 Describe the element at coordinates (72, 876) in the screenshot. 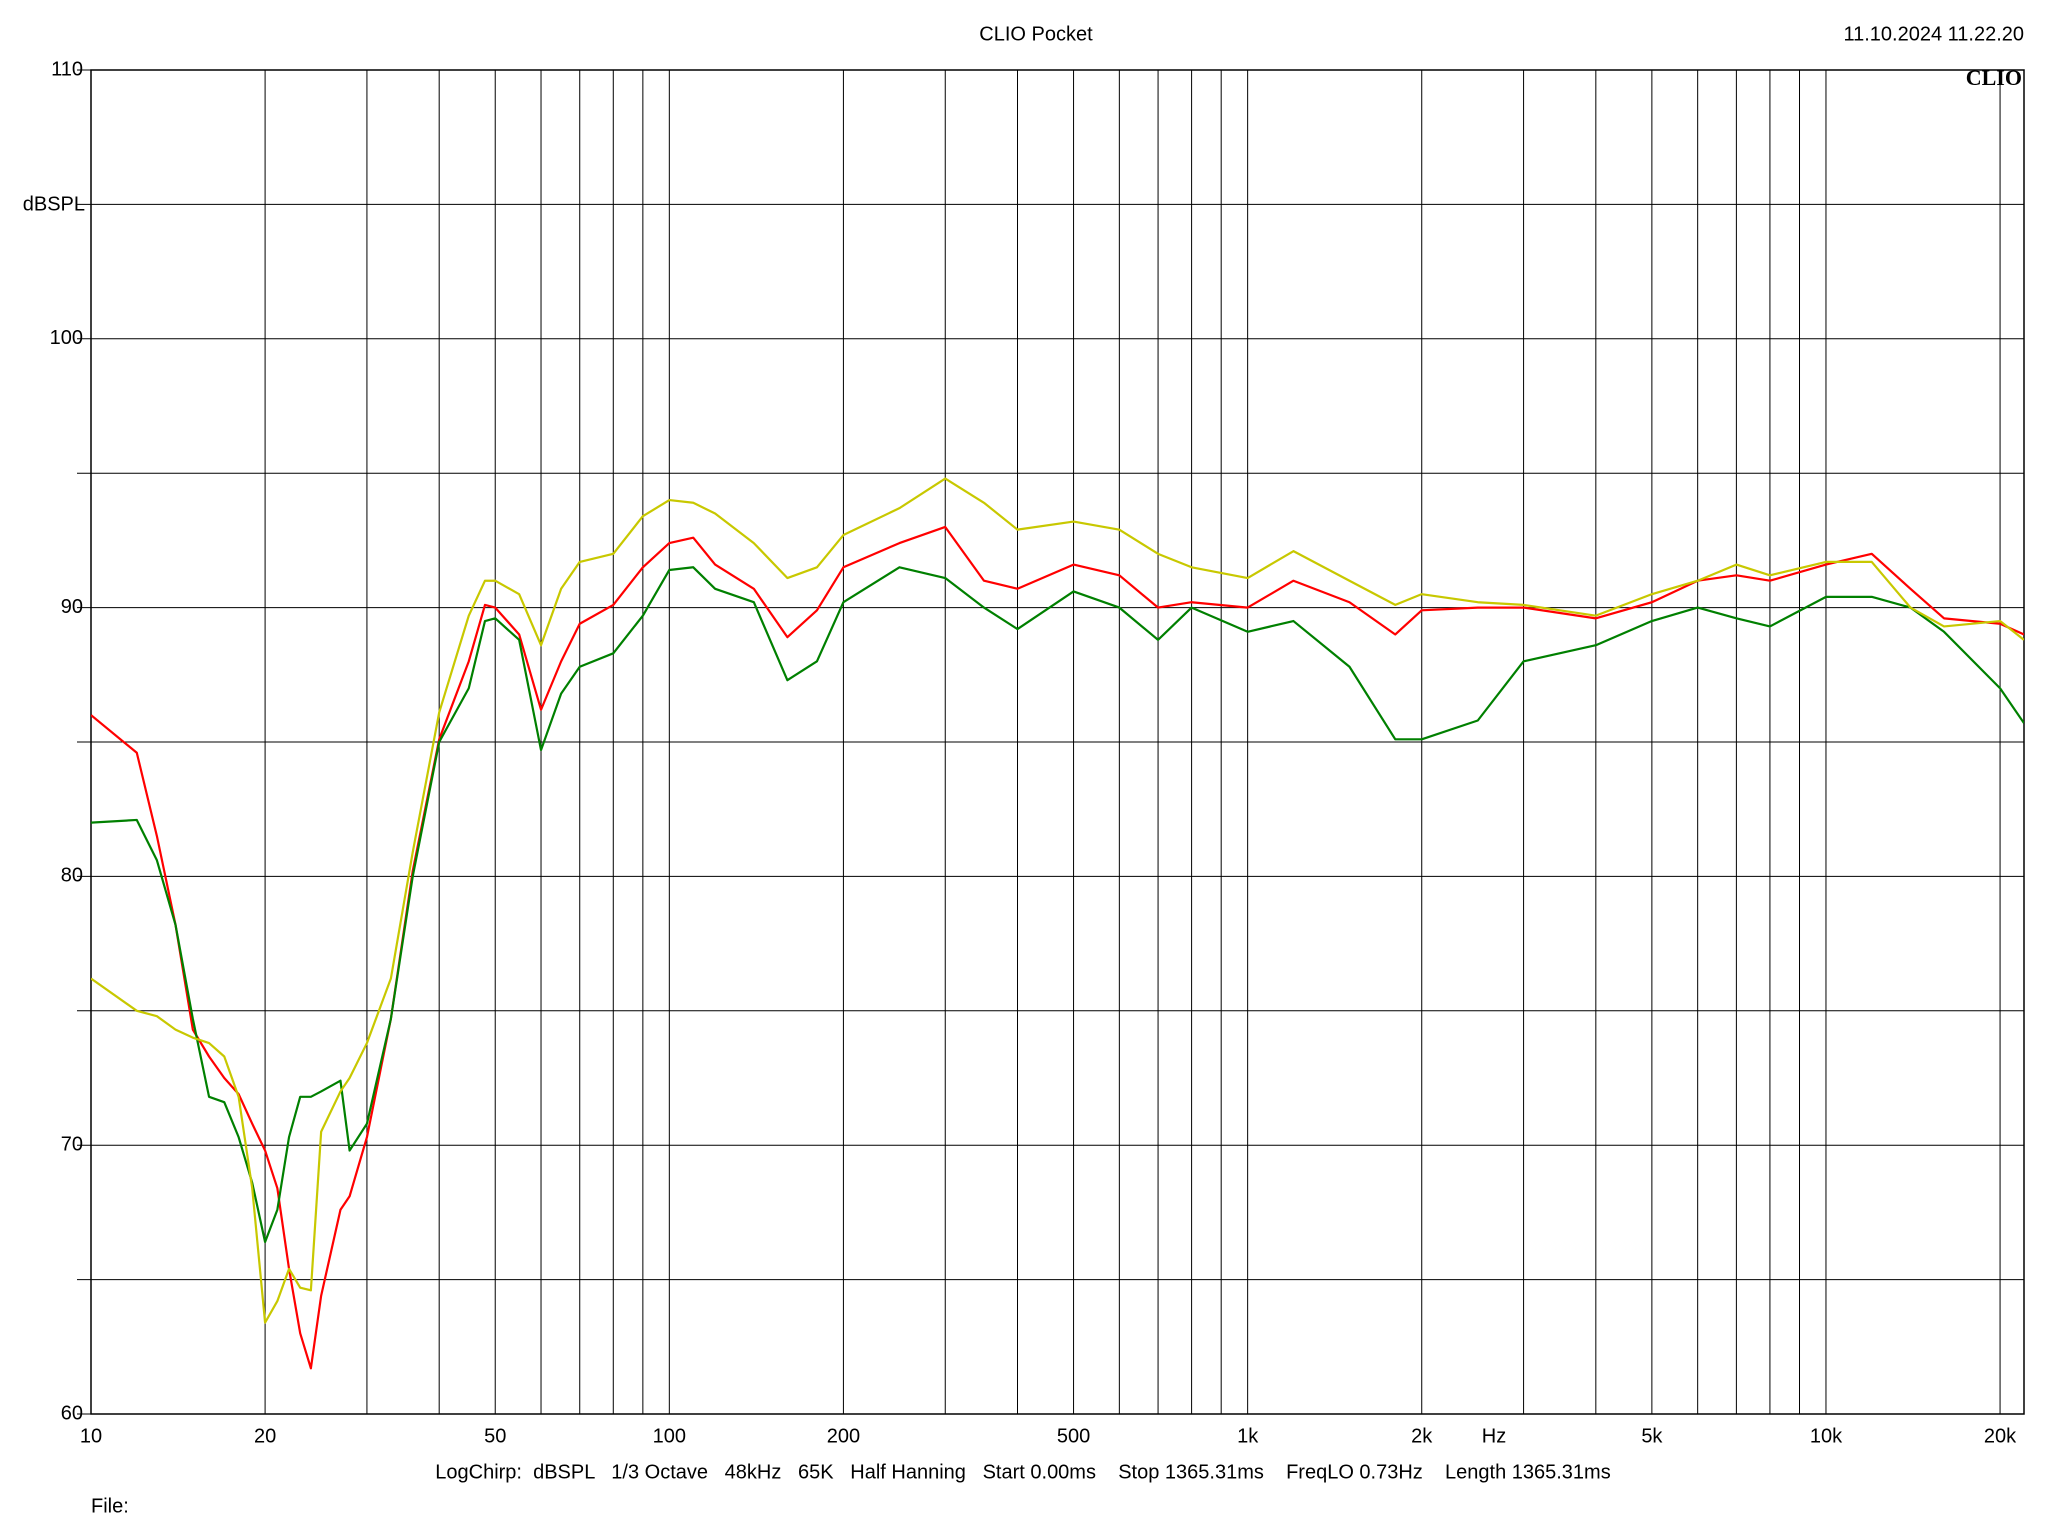

I see `y-tick-label: 80` at that location.